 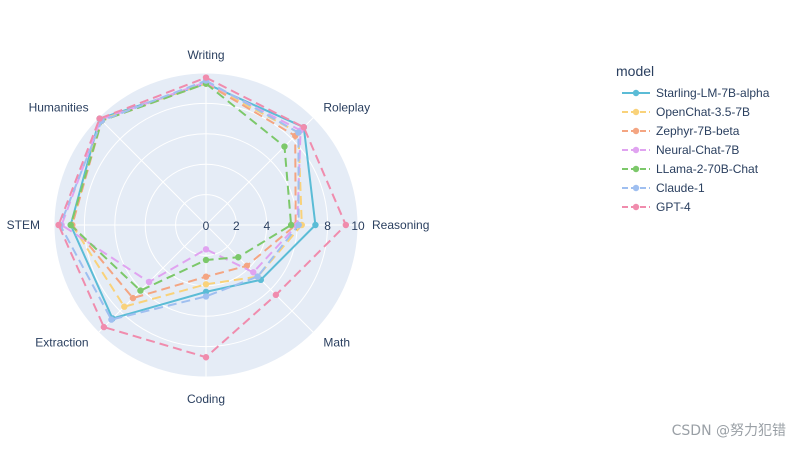 I want to click on legend-item: Neural-Chat-7B, so click(x=680, y=150).